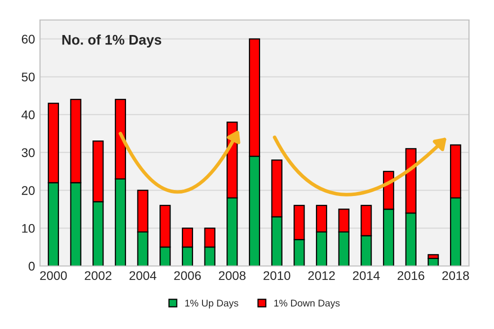 The width and height of the screenshot is (494, 329). What do you see at coordinates (28, 228) in the screenshot?
I see `y-tick-label: 10` at bounding box center [28, 228].